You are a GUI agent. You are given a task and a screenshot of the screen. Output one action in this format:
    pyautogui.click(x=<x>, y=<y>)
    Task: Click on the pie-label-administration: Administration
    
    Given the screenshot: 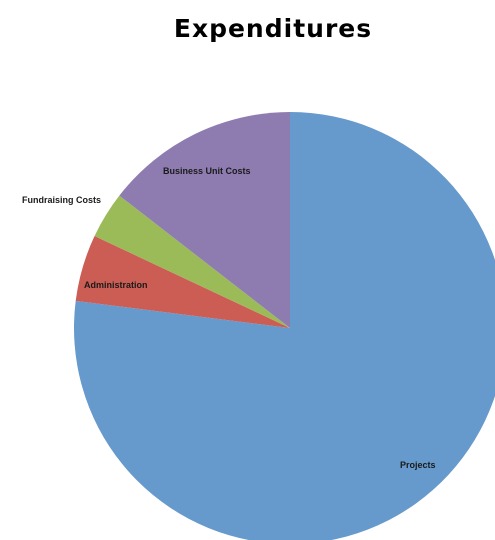 What is the action you would take?
    pyautogui.click(x=116, y=285)
    